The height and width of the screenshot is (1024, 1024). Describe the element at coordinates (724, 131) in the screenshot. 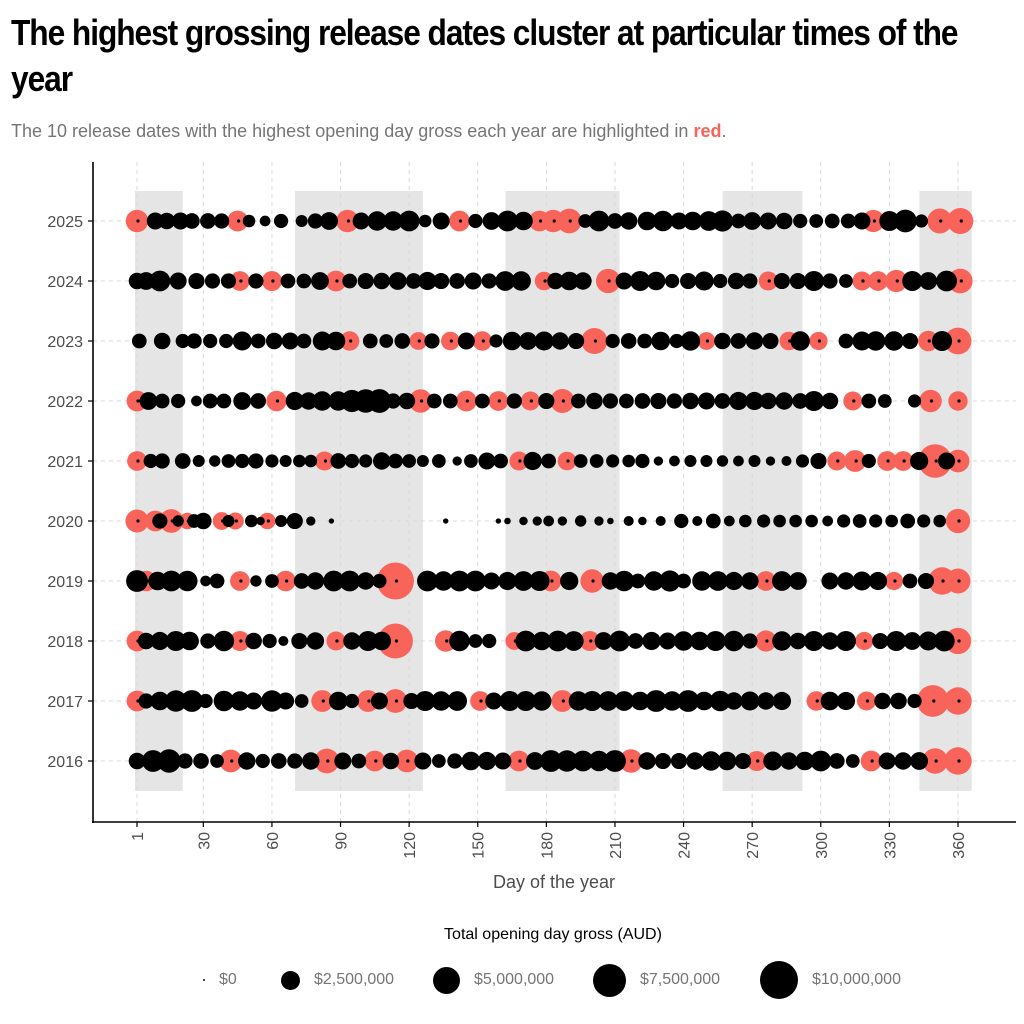

I see `subtitle-period: .` at that location.